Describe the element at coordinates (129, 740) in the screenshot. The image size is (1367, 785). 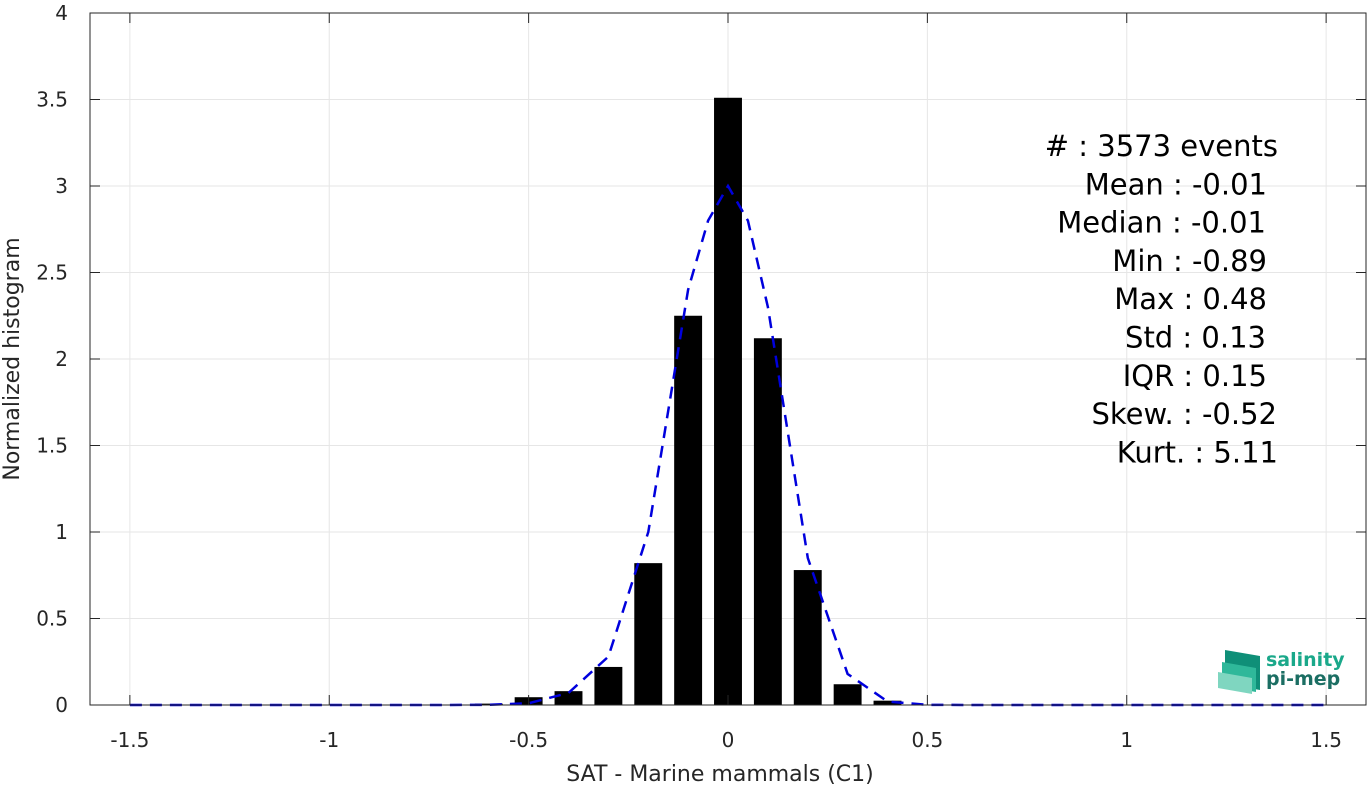
I see `x-tick-label: -1.5` at that location.